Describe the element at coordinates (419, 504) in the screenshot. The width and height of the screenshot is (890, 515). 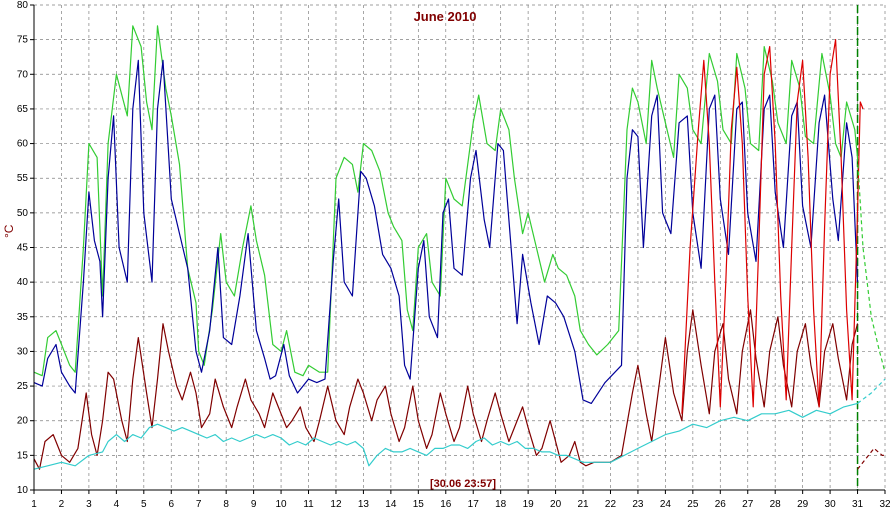
I see `x-tick-label: 15` at that location.